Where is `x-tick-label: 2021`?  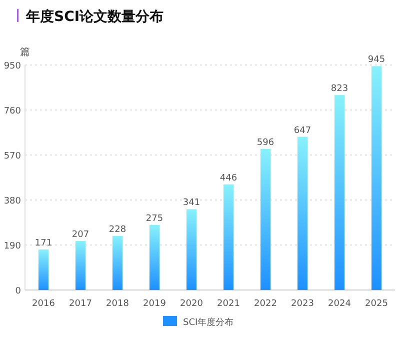
x-tick-label: 2021 is located at coordinates (228, 304).